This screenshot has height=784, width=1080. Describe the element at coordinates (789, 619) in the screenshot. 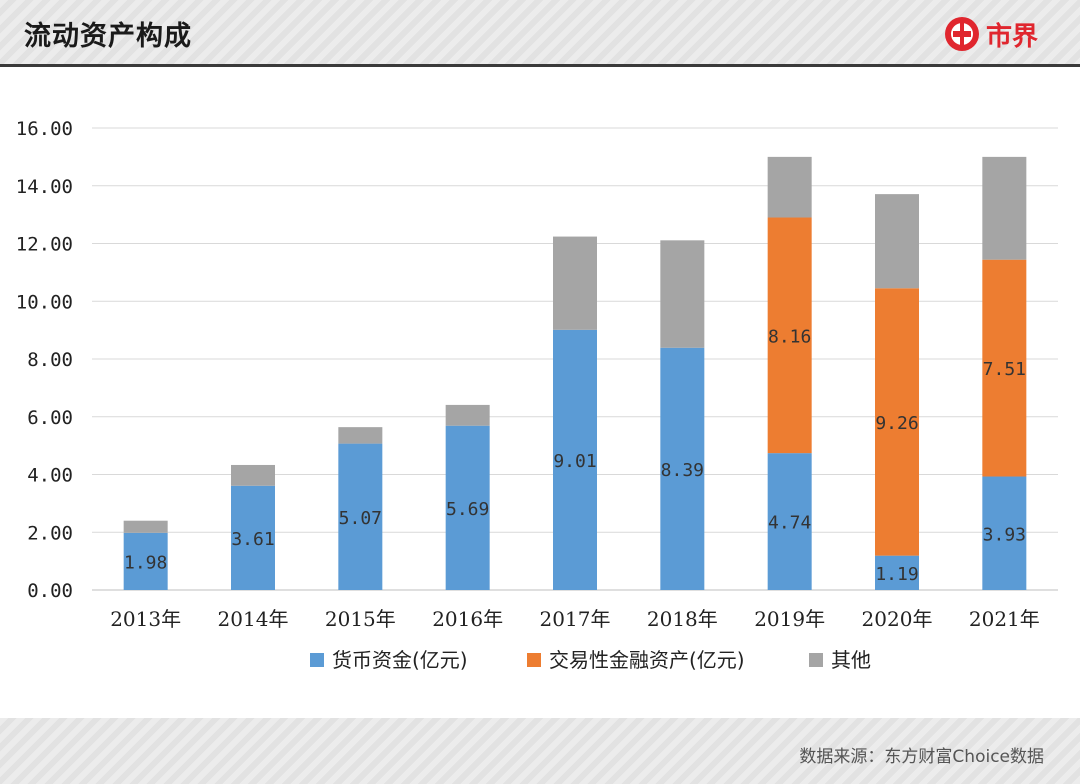

I see `x-tick-label: 2019年` at that location.